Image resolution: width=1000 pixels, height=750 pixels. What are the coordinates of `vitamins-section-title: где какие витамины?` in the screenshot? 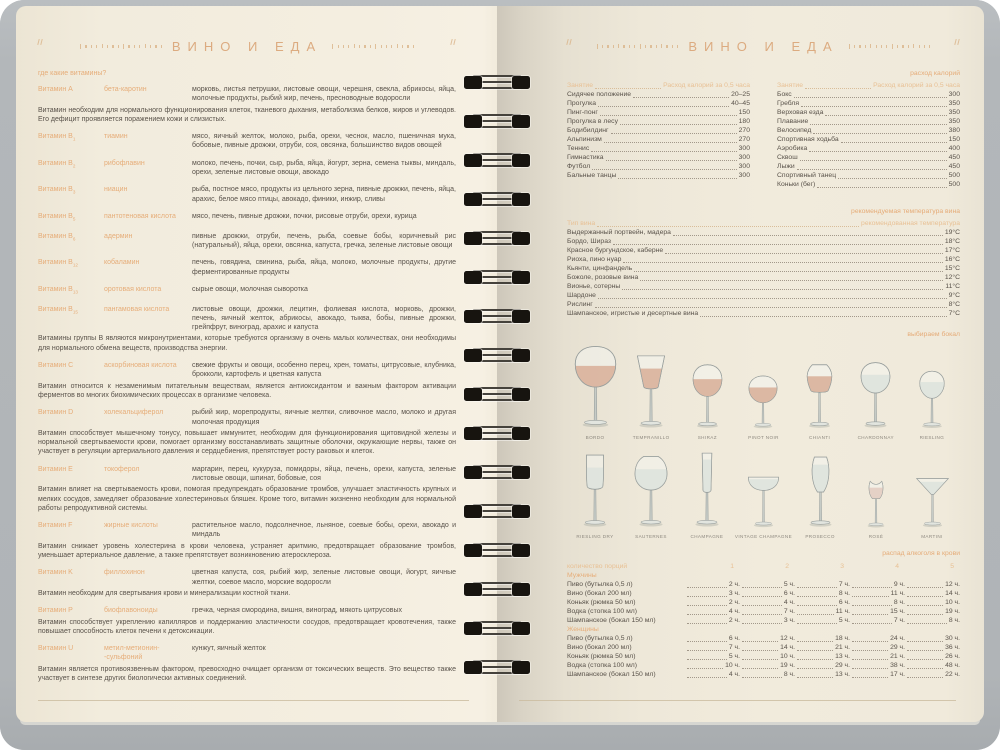 It's located at (72, 73).